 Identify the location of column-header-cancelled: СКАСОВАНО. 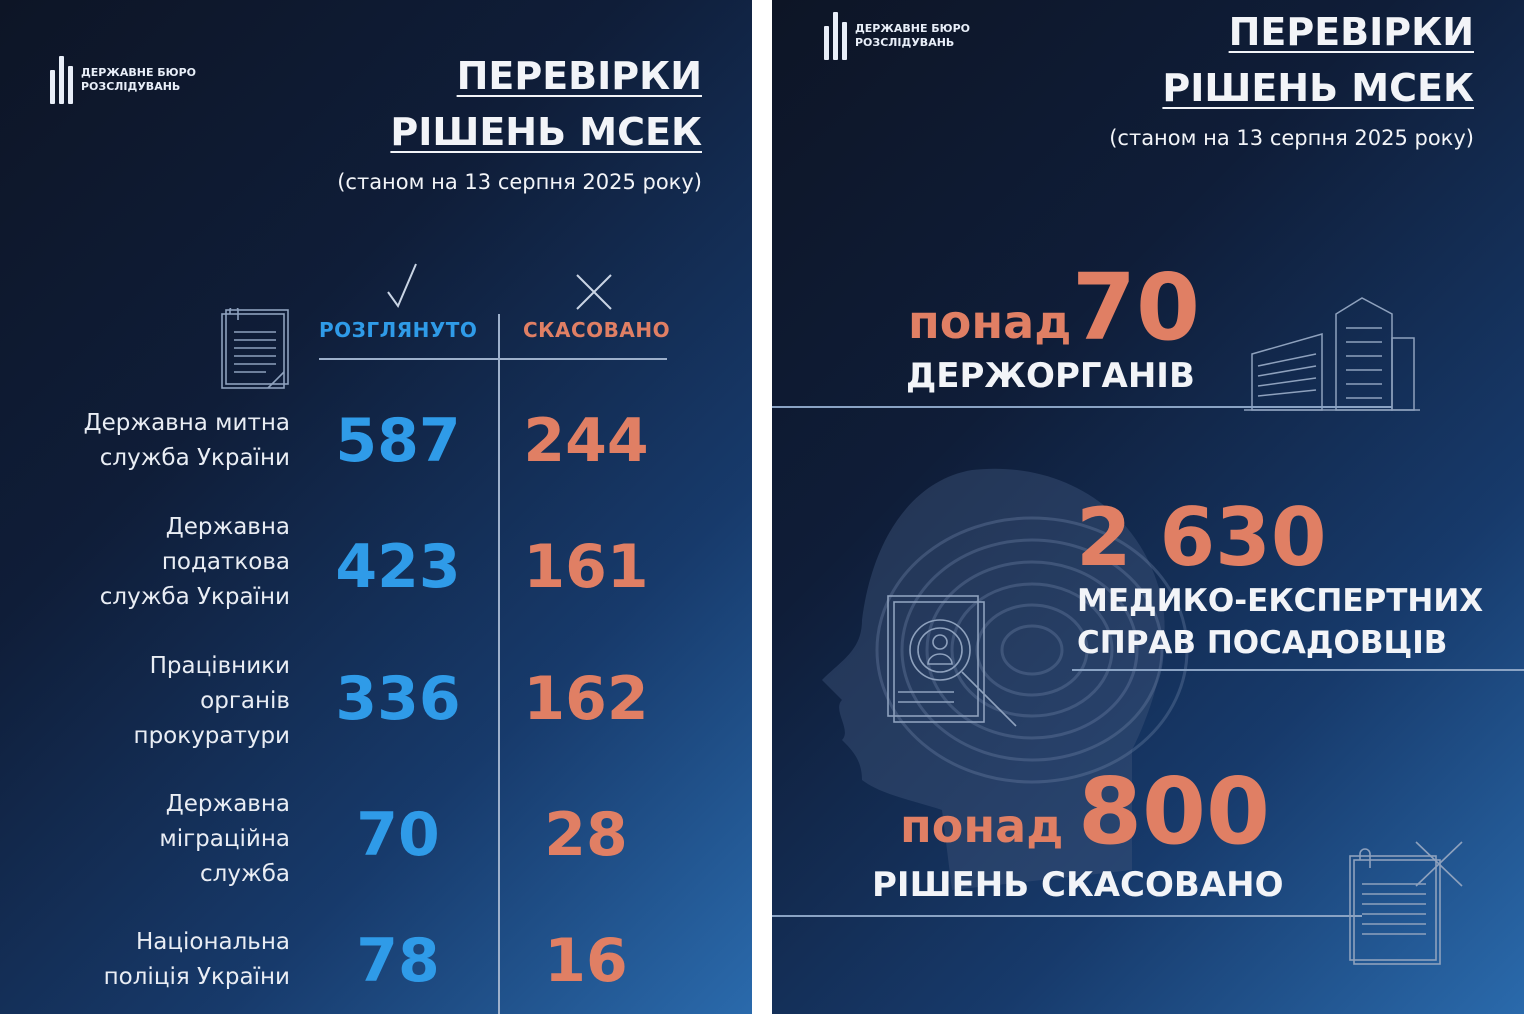
(597, 330).